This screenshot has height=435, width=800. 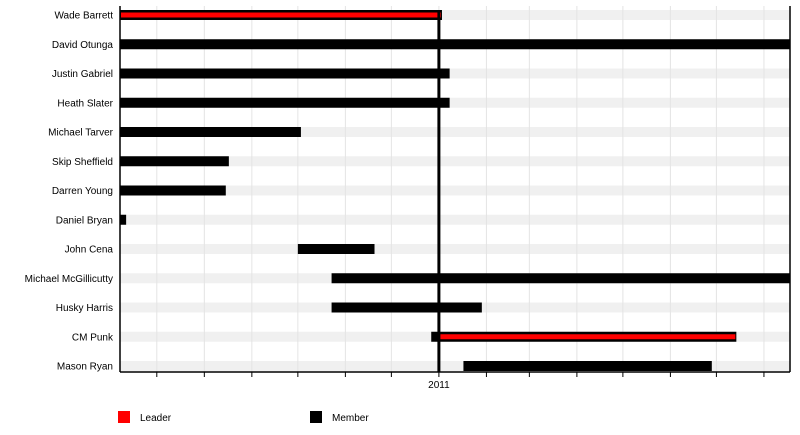 What do you see at coordinates (243, 417) in the screenshot?
I see `legend: Leader Member` at bounding box center [243, 417].